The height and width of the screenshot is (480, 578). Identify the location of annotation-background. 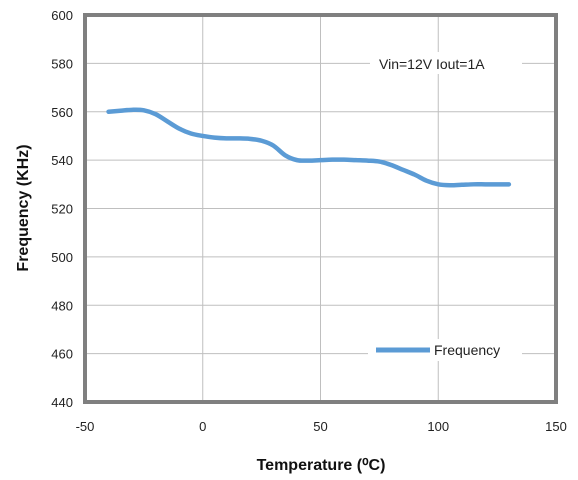
(446, 63).